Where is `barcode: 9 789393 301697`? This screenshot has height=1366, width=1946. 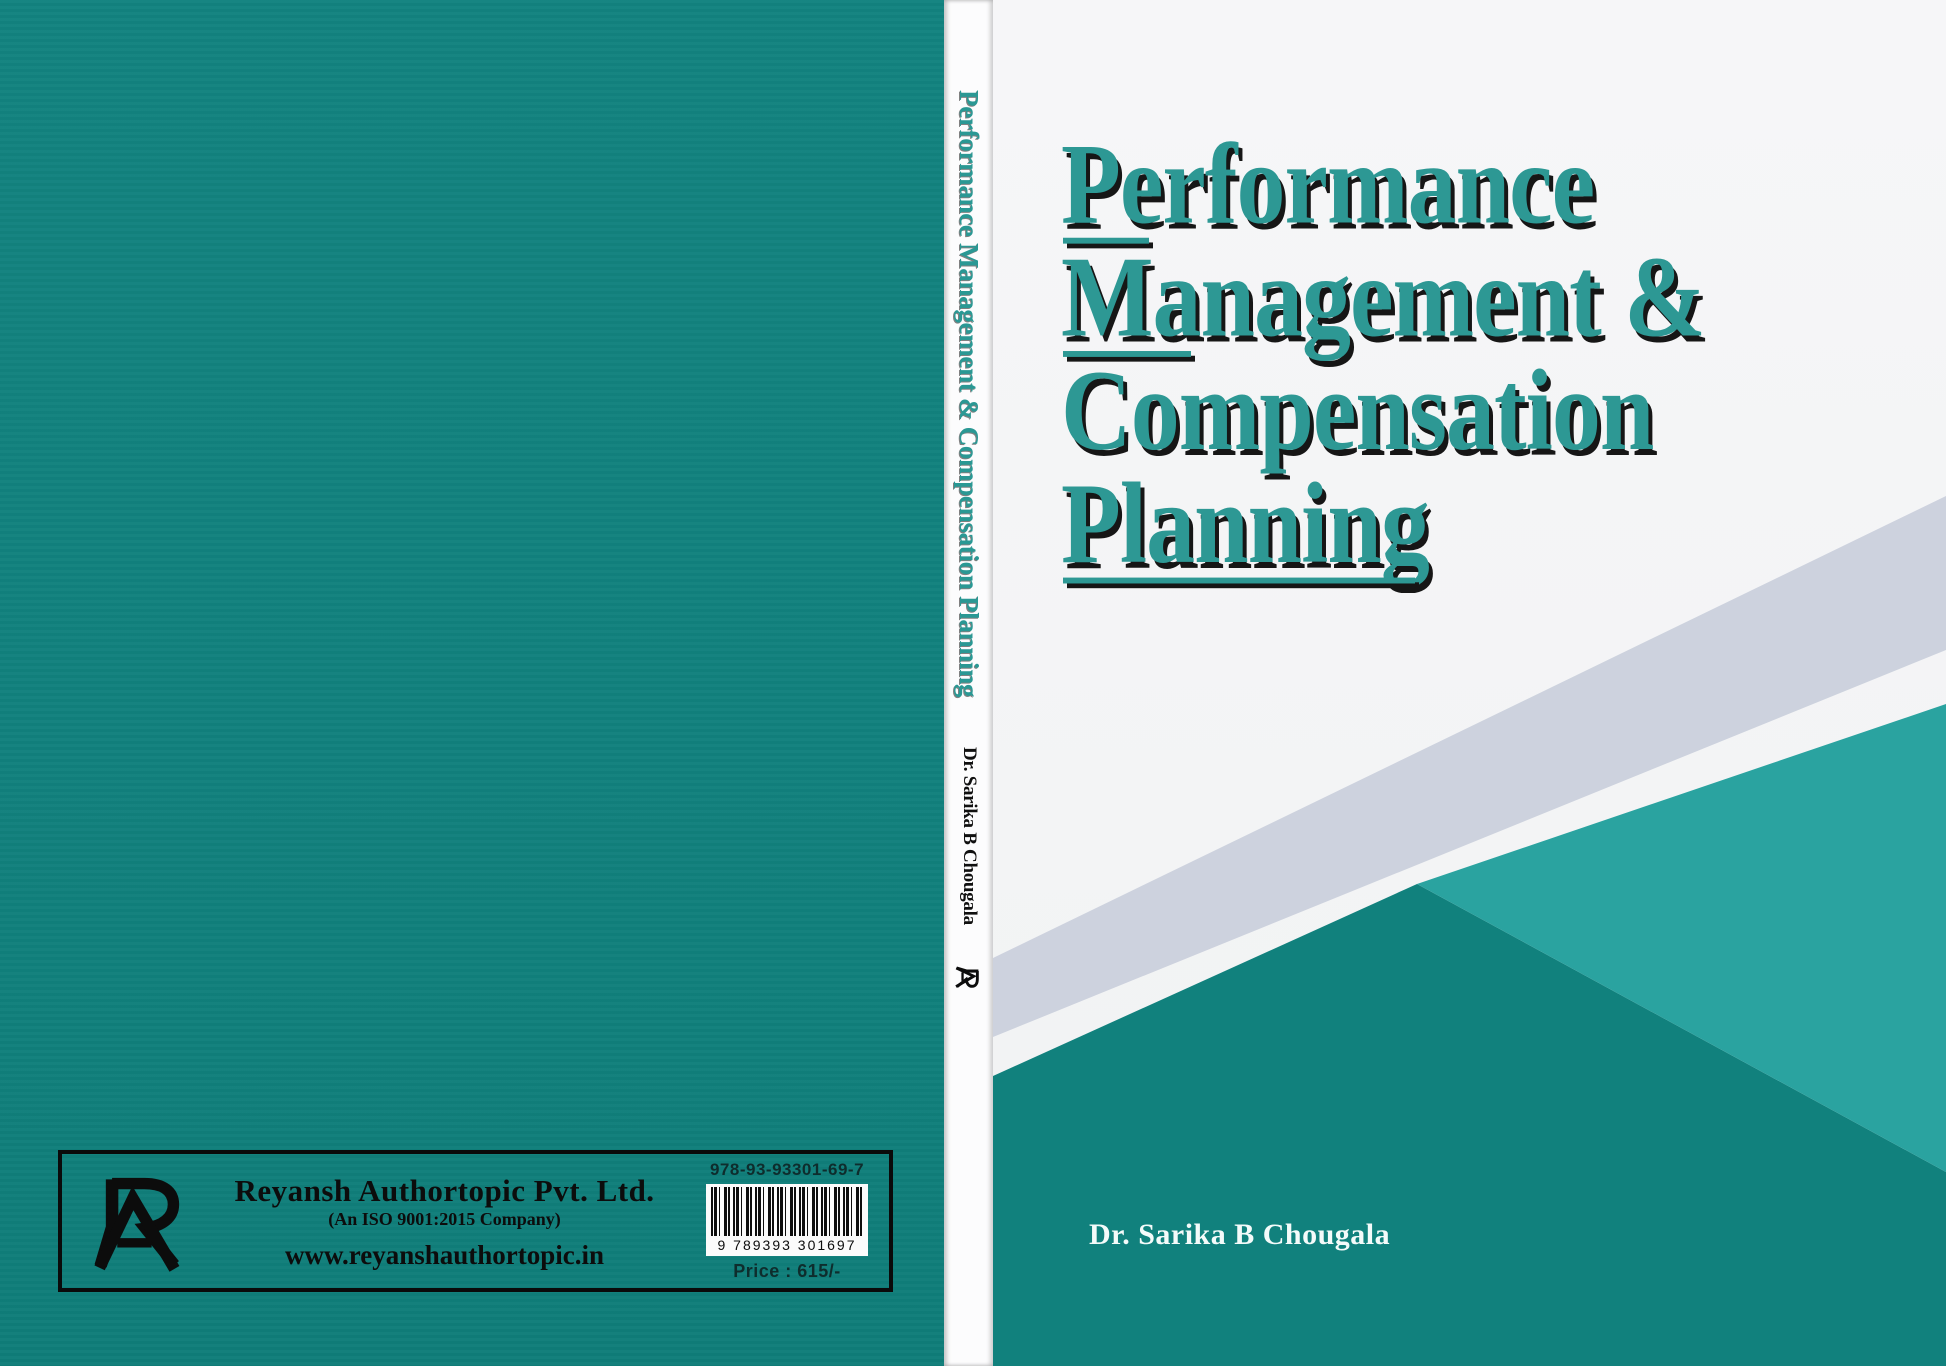
barcode: 9 789393 301697 is located at coordinates (787, 1220).